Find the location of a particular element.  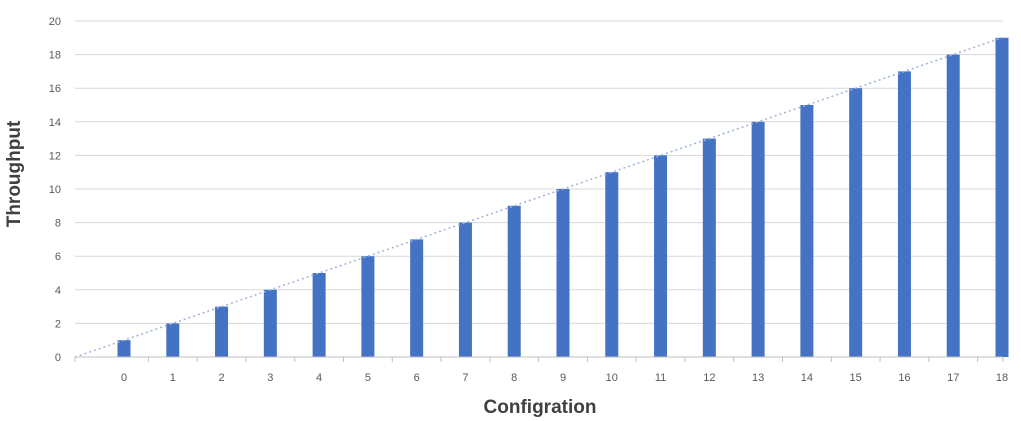

x-tick-label: 9 is located at coordinates (563, 378).